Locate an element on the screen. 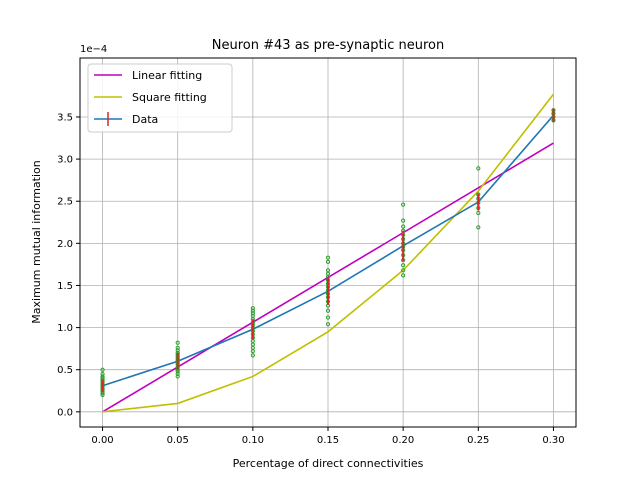 This screenshot has width=640, height=480. y-tick-label: 0.5 is located at coordinates (65, 370).